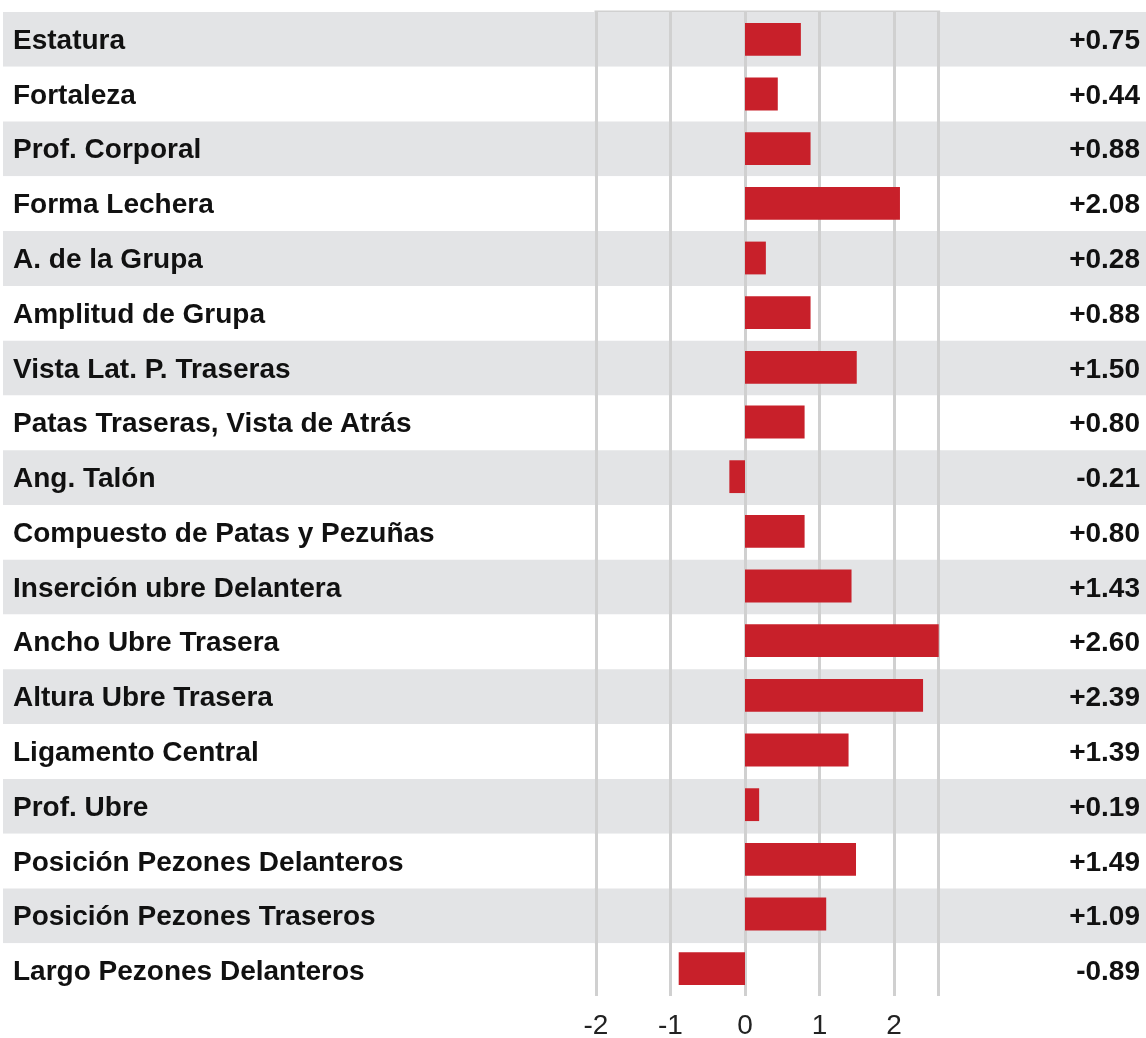 This screenshot has height=1038, width=1146. I want to click on data-label: +2.60, so click(1104, 642).